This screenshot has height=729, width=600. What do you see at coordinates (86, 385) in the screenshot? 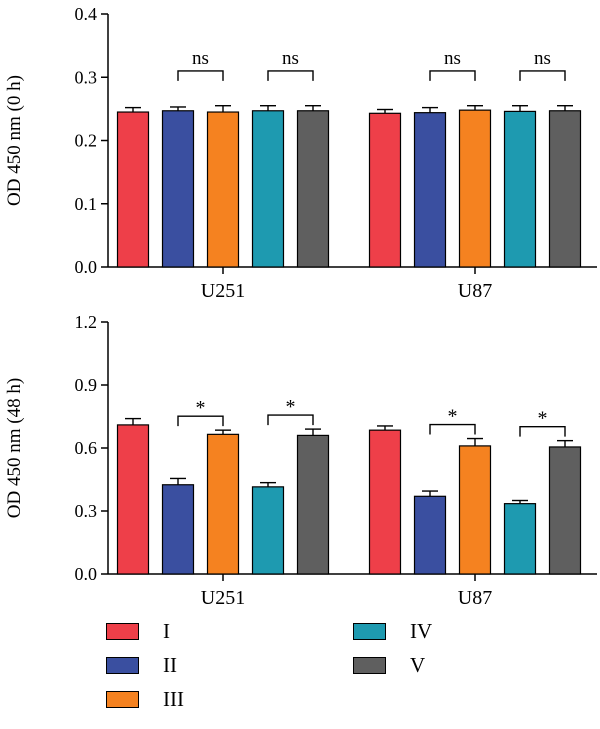
I see `y-tick-label: 0.9` at bounding box center [86, 385].